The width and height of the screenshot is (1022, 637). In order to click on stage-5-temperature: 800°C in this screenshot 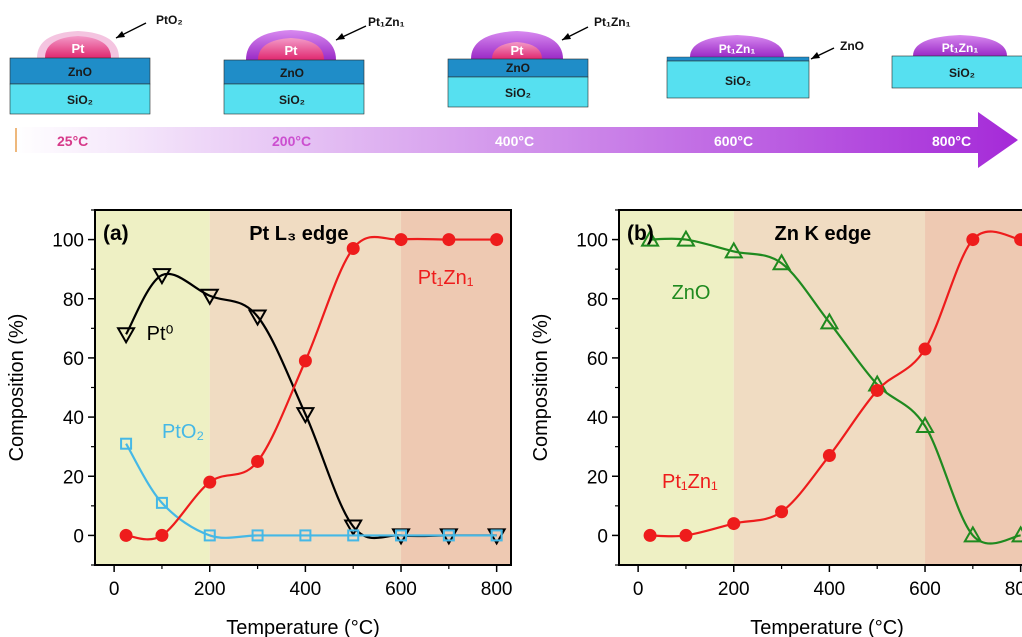, I will do `click(951, 141)`.